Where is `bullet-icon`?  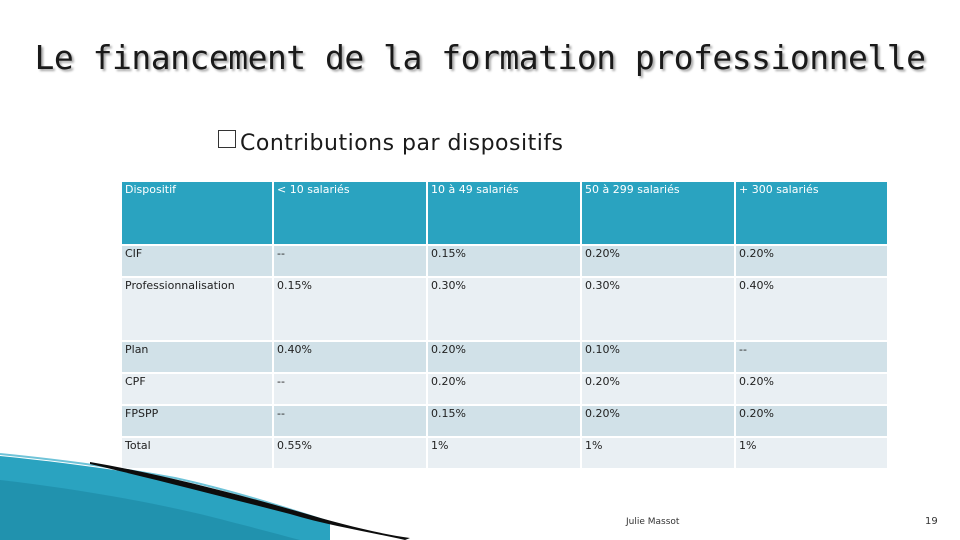 bullet-icon is located at coordinates (227, 139).